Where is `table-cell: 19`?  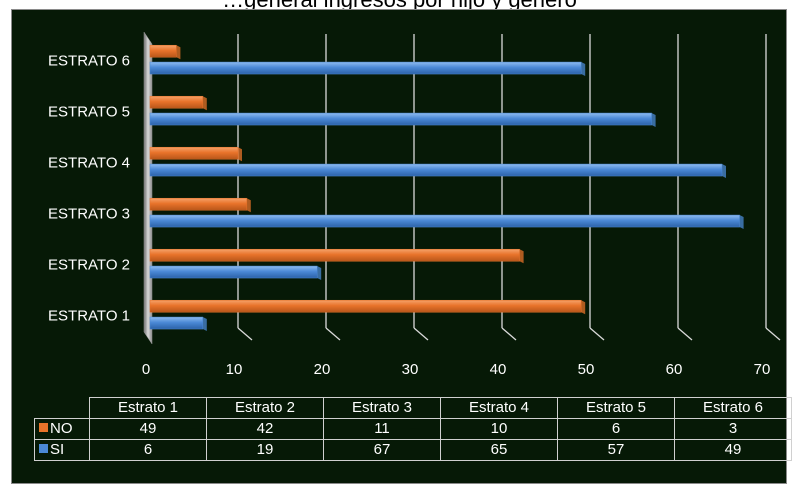
table-cell: 19 is located at coordinates (265, 450).